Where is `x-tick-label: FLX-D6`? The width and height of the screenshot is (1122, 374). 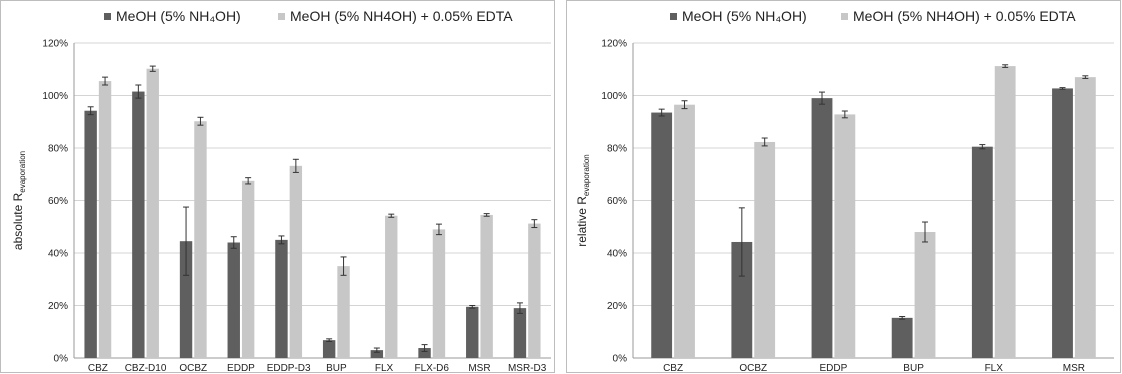 x-tick-label: FLX-D6 is located at coordinates (432, 368).